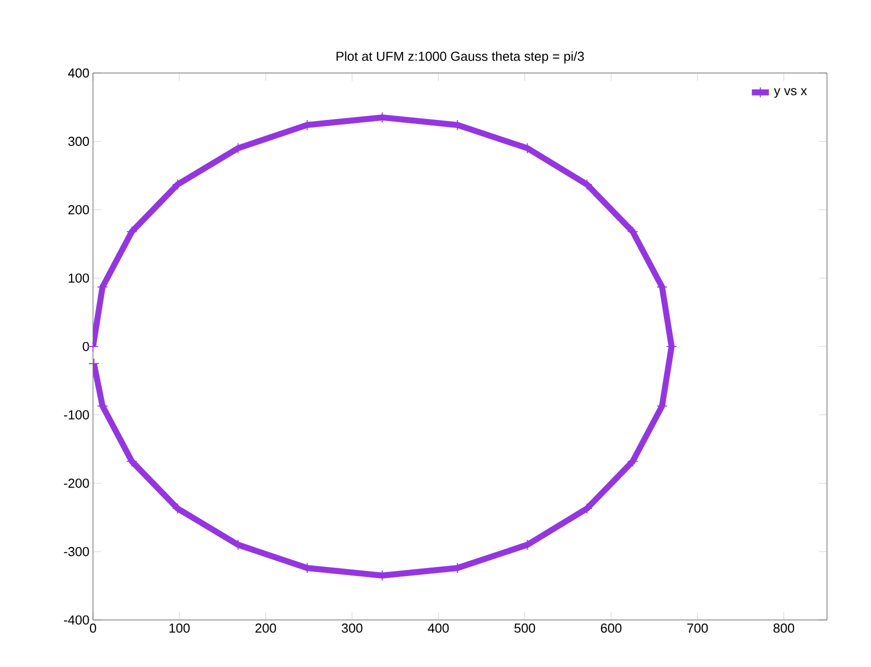  I want to click on x-tick-label: 400, so click(438, 628).